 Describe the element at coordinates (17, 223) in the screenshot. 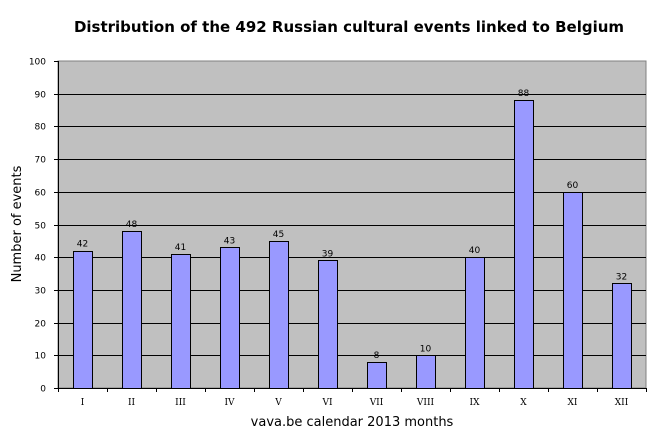

I see `y-axis-label: Number of events` at that location.